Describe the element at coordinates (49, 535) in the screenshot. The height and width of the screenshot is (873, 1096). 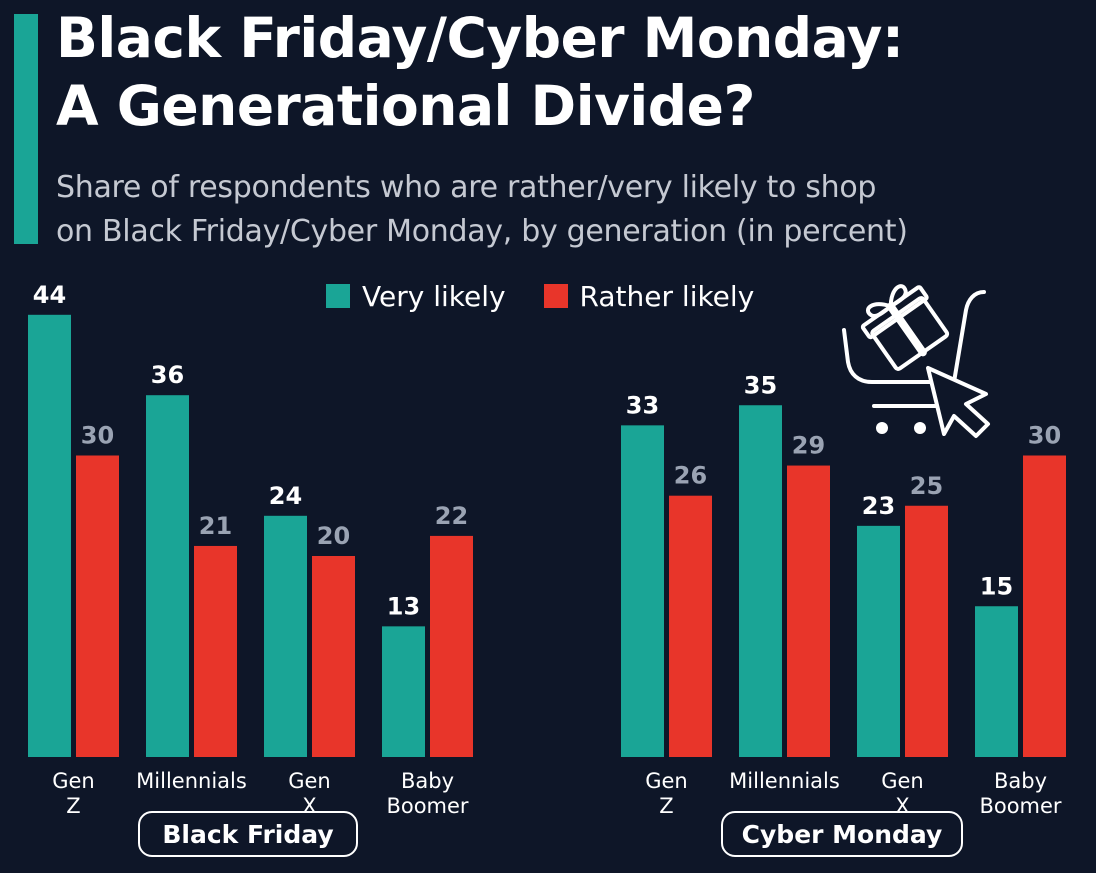
I see `bar-black-friday-gen-z-very-likely` at that location.